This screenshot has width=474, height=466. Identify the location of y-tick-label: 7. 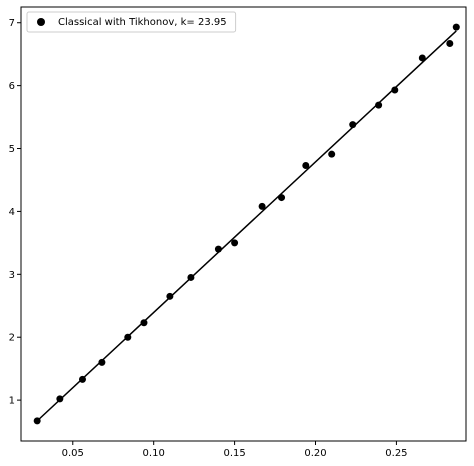
(12, 23).